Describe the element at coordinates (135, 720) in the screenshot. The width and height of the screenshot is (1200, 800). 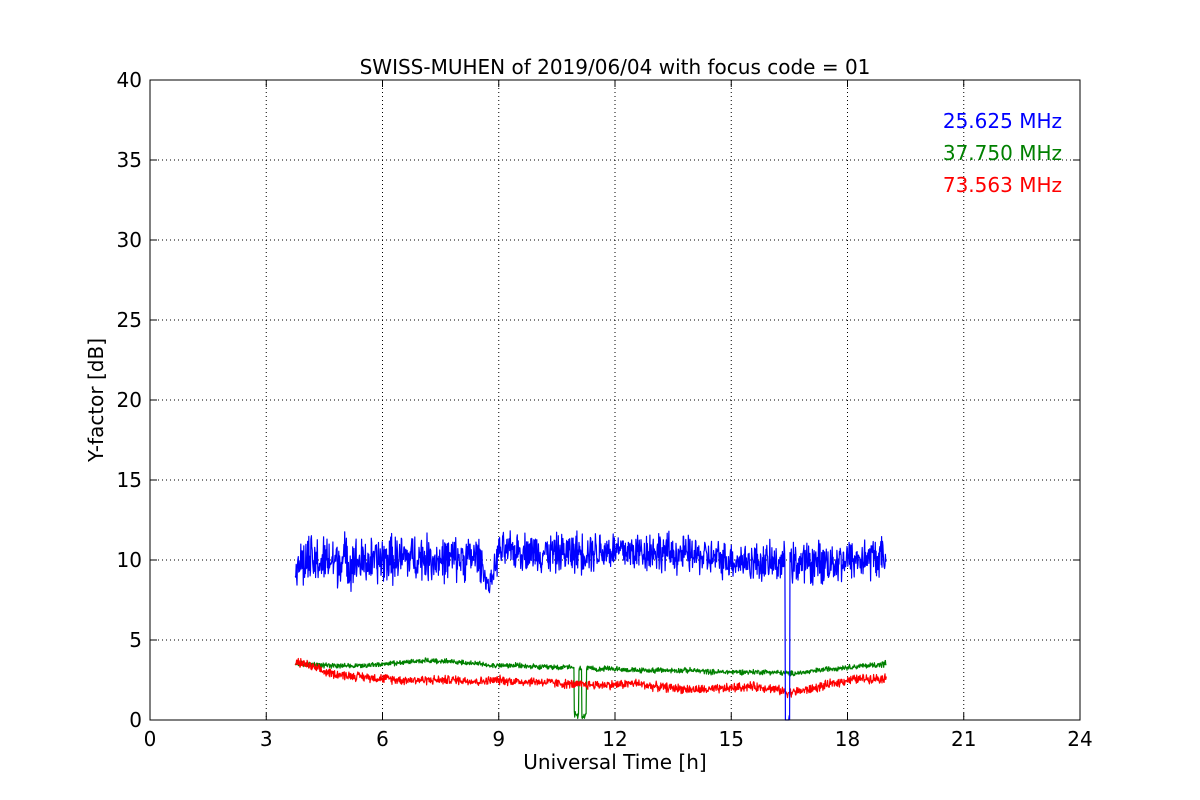
I see `y-tick-label: 0` at that location.